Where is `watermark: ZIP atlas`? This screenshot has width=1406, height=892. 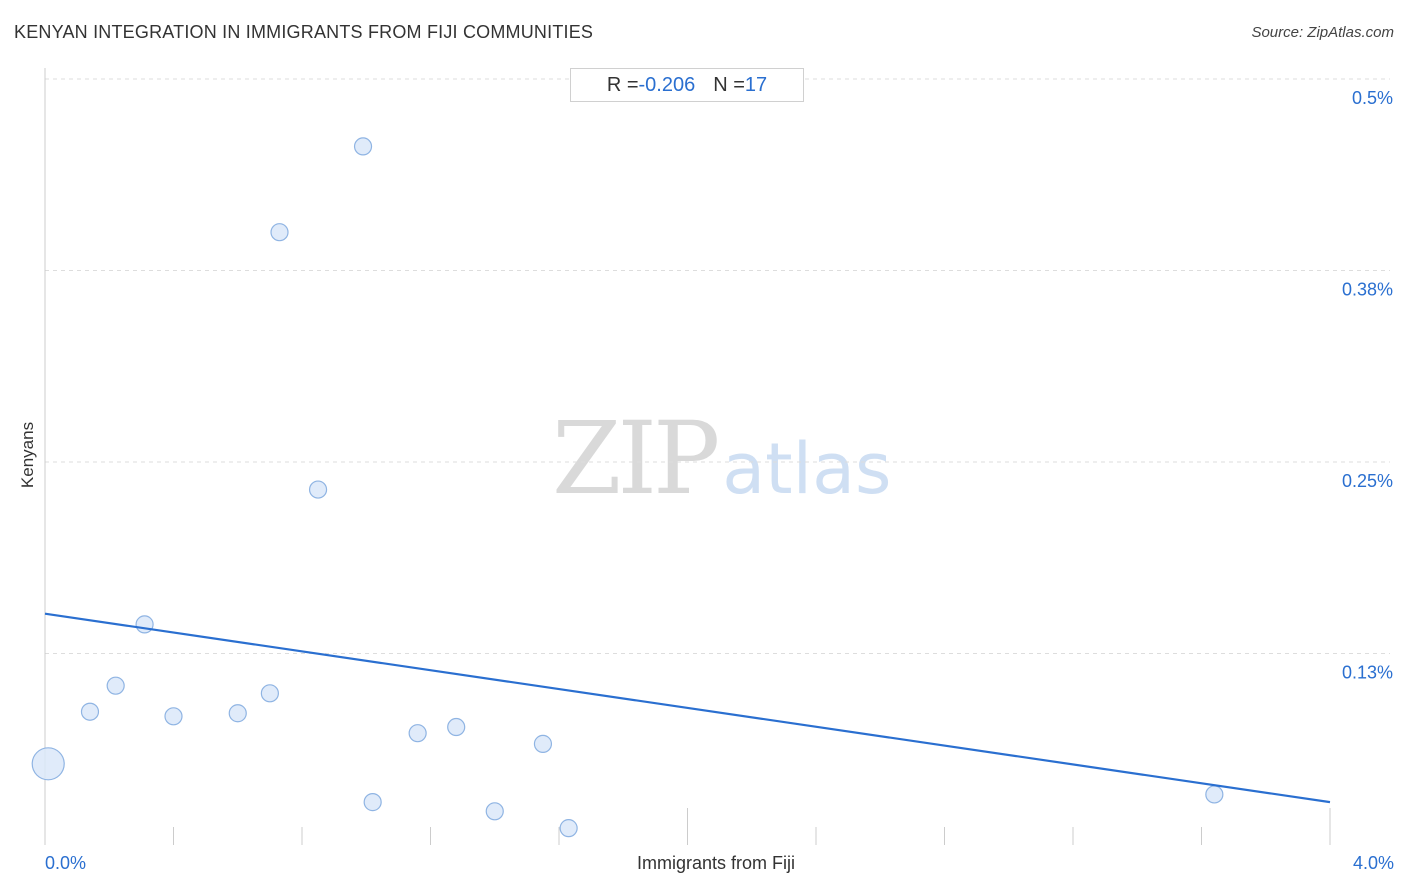 watermark: ZIP atlas is located at coordinates (721, 458).